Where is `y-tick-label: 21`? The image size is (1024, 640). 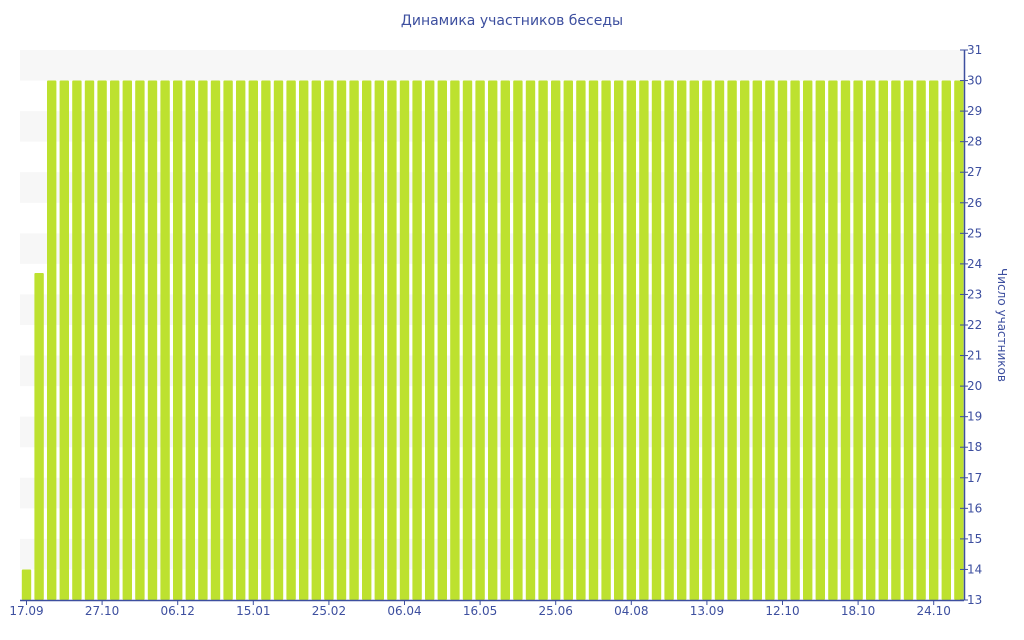
y-tick-label: 21 is located at coordinates (974, 356).